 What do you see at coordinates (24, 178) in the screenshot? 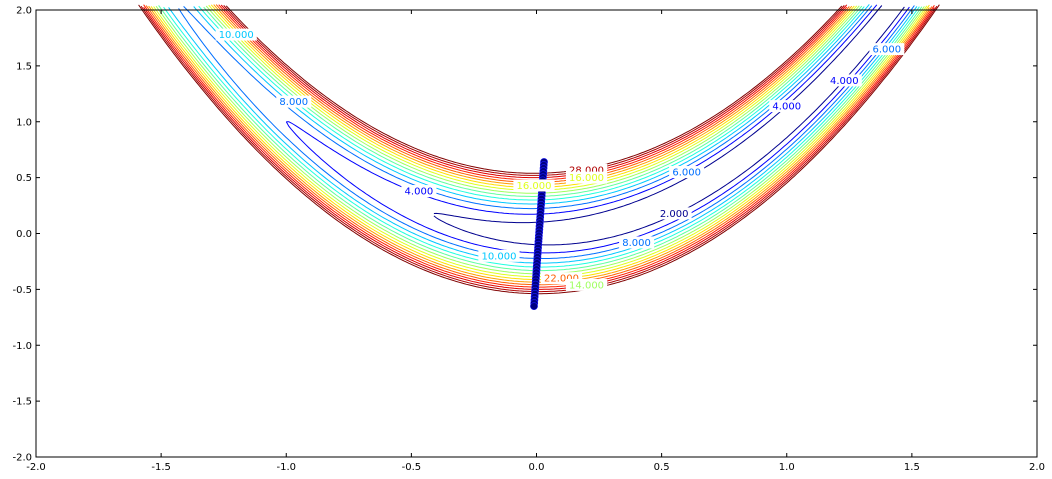
I see `y-tick-label: 0.5` at bounding box center [24, 178].